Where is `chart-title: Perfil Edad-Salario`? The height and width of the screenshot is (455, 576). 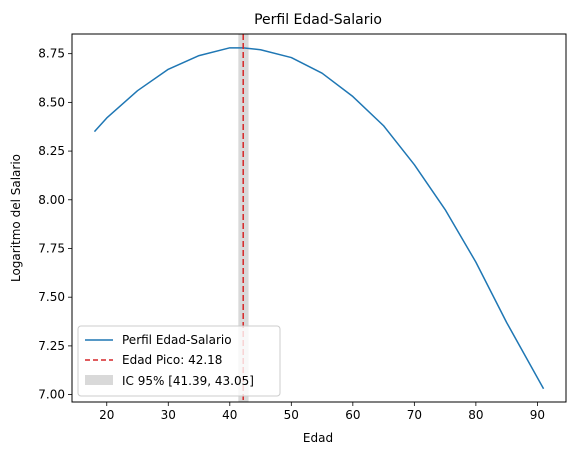 chart-title: Perfil Edad-Salario is located at coordinates (318, 20).